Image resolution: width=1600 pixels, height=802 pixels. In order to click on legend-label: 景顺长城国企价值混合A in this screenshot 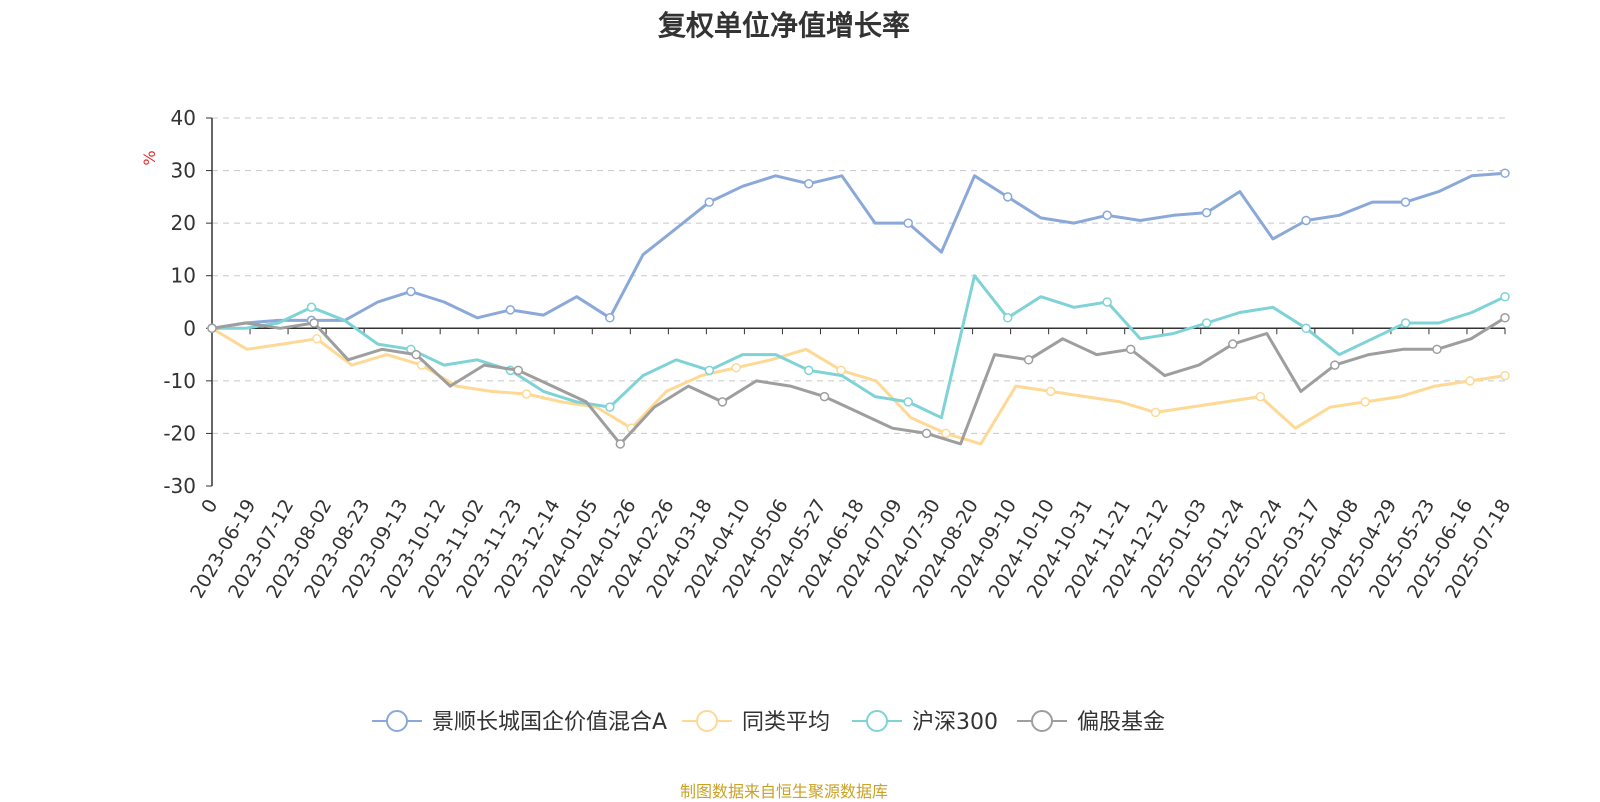, I will do `click(549, 722)`.